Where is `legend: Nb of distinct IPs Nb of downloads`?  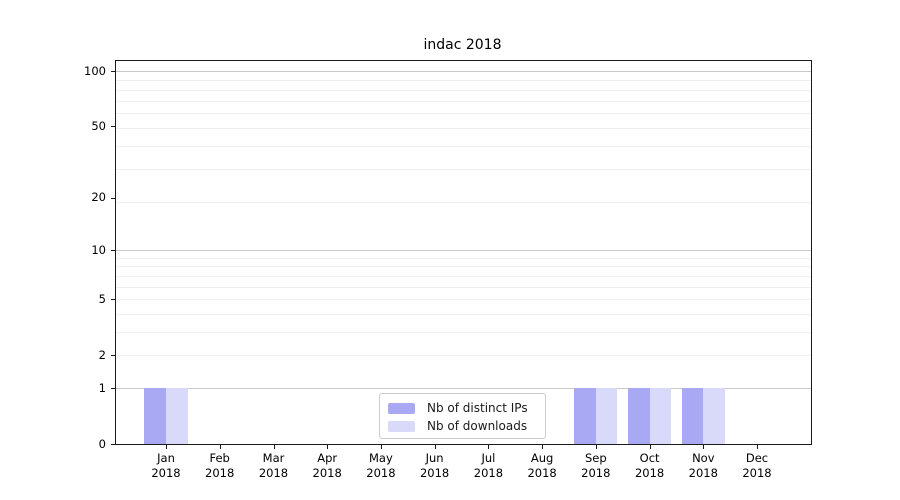 legend: Nb of distinct IPs Nb of downloads is located at coordinates (462, 416).